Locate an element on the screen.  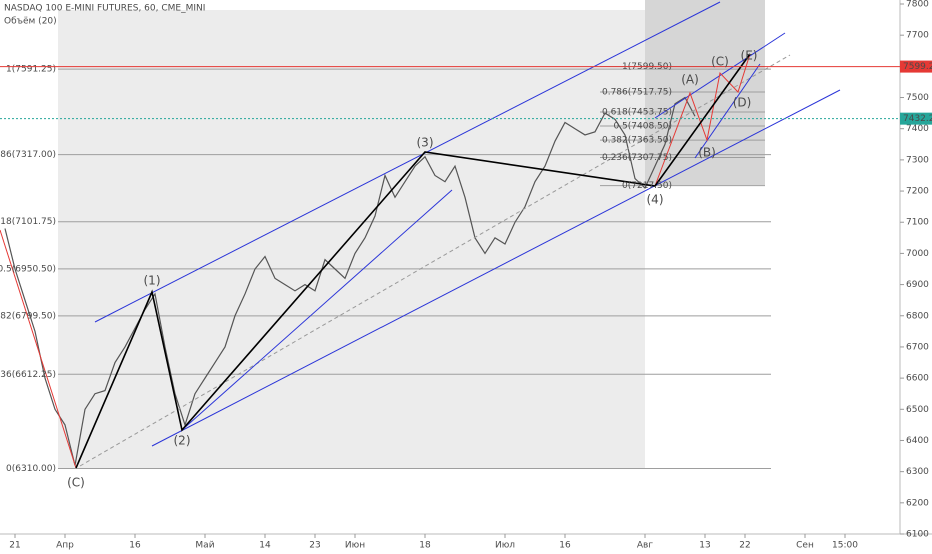
chart-subtitle: Объём (20) is located at coordinates (30, 22).